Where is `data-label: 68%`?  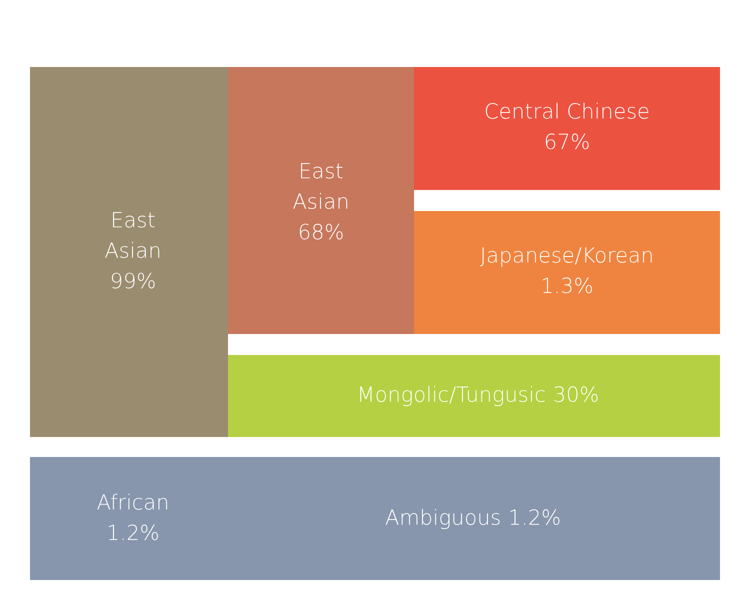 data-label: 68% is located at coordinates (321, 232).